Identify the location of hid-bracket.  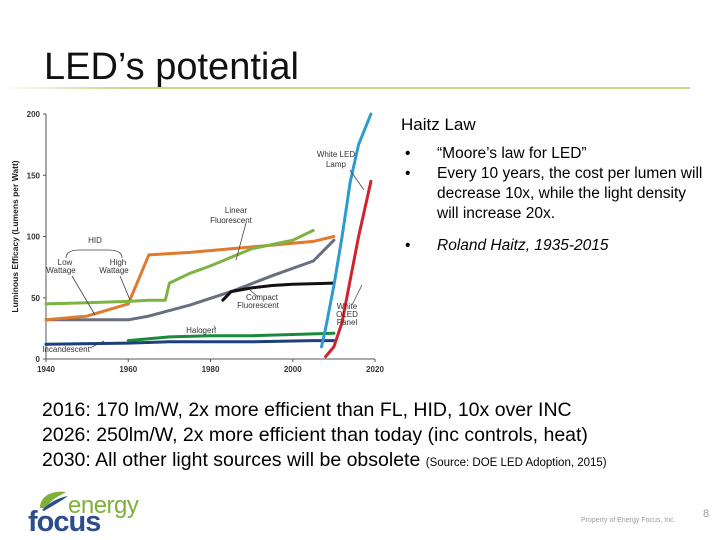
(94, 254).